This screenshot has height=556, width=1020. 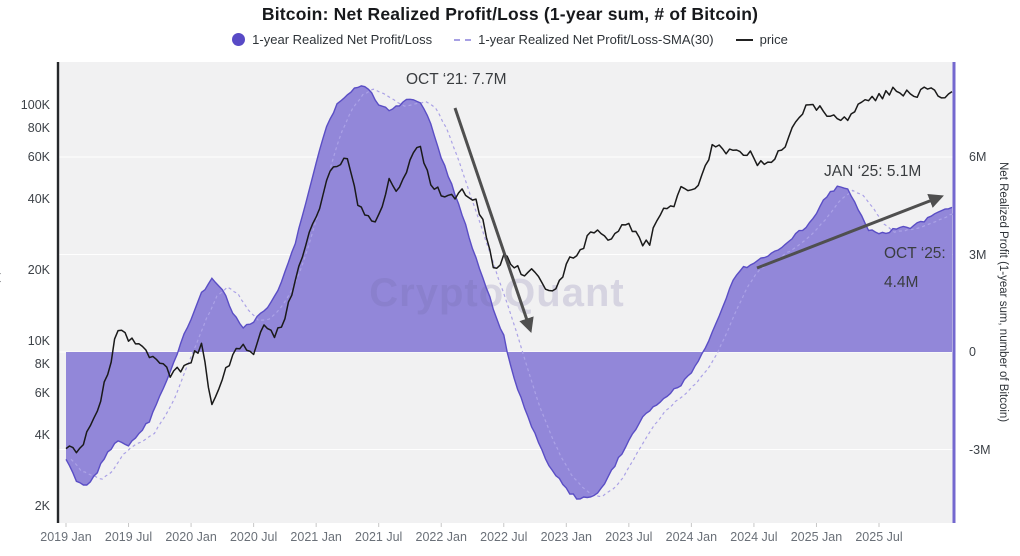 What do you see at coordinates (463, 39) in the screenshot?
I see `legend-dashed-line-marker` at bounding box center [463, 39].